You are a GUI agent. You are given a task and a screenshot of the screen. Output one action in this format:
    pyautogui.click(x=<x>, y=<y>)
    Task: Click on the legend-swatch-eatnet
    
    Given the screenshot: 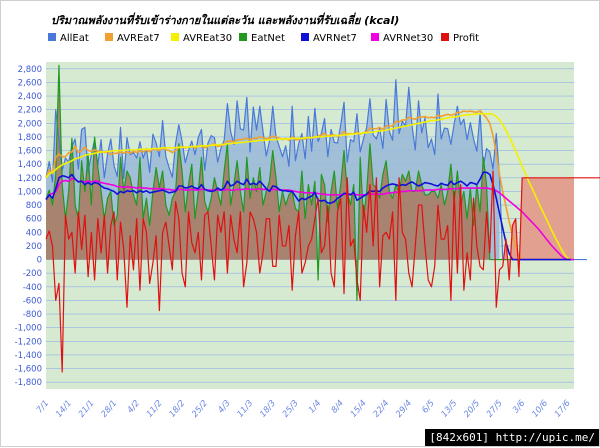 What is the action you would take?
    pyautogui.click(x=243, y=37)
    